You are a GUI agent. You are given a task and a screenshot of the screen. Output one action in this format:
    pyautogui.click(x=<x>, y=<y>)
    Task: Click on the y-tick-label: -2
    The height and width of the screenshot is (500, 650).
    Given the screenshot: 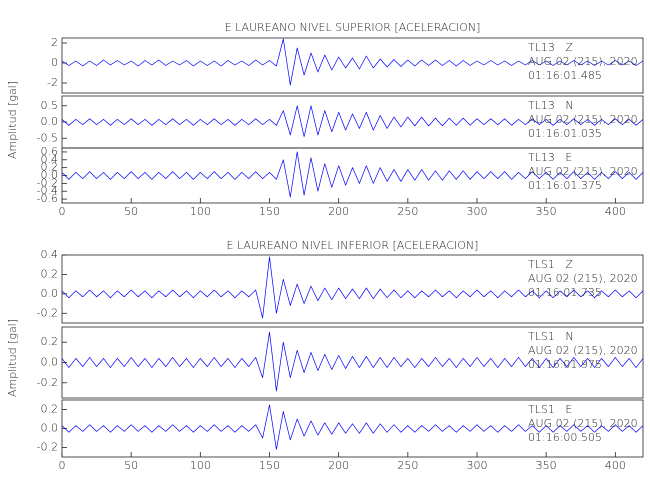 What is the action you would take?
    pyautogui.click(x=52, y=82)
    